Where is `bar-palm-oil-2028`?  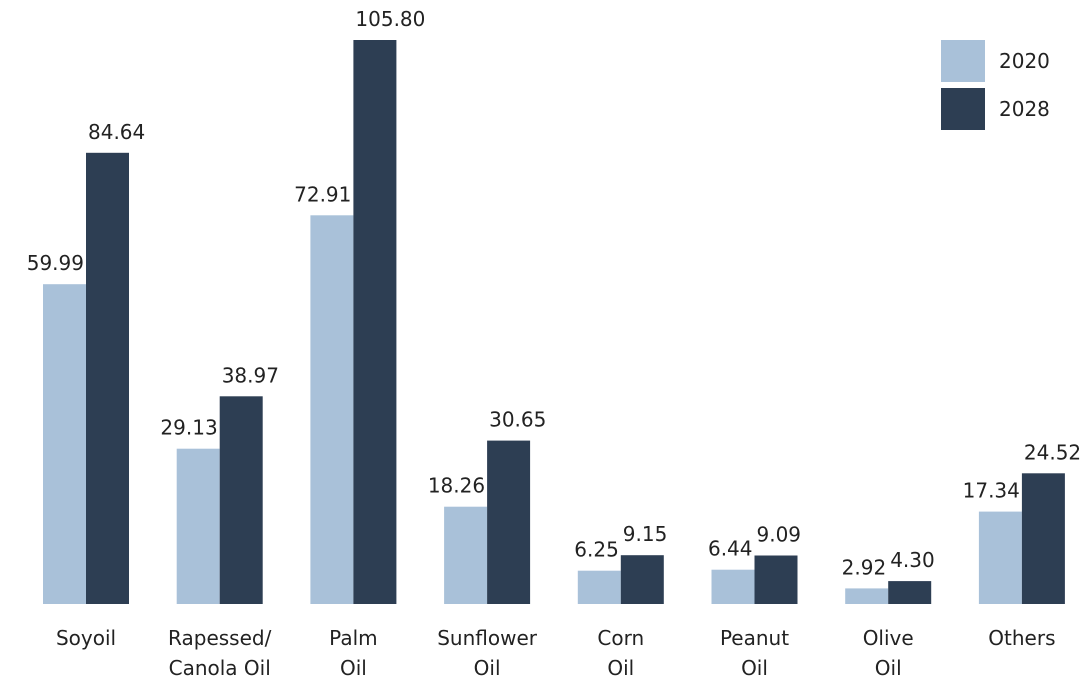
bar-palm-oil-2028 is located at coordinates (375, 322).